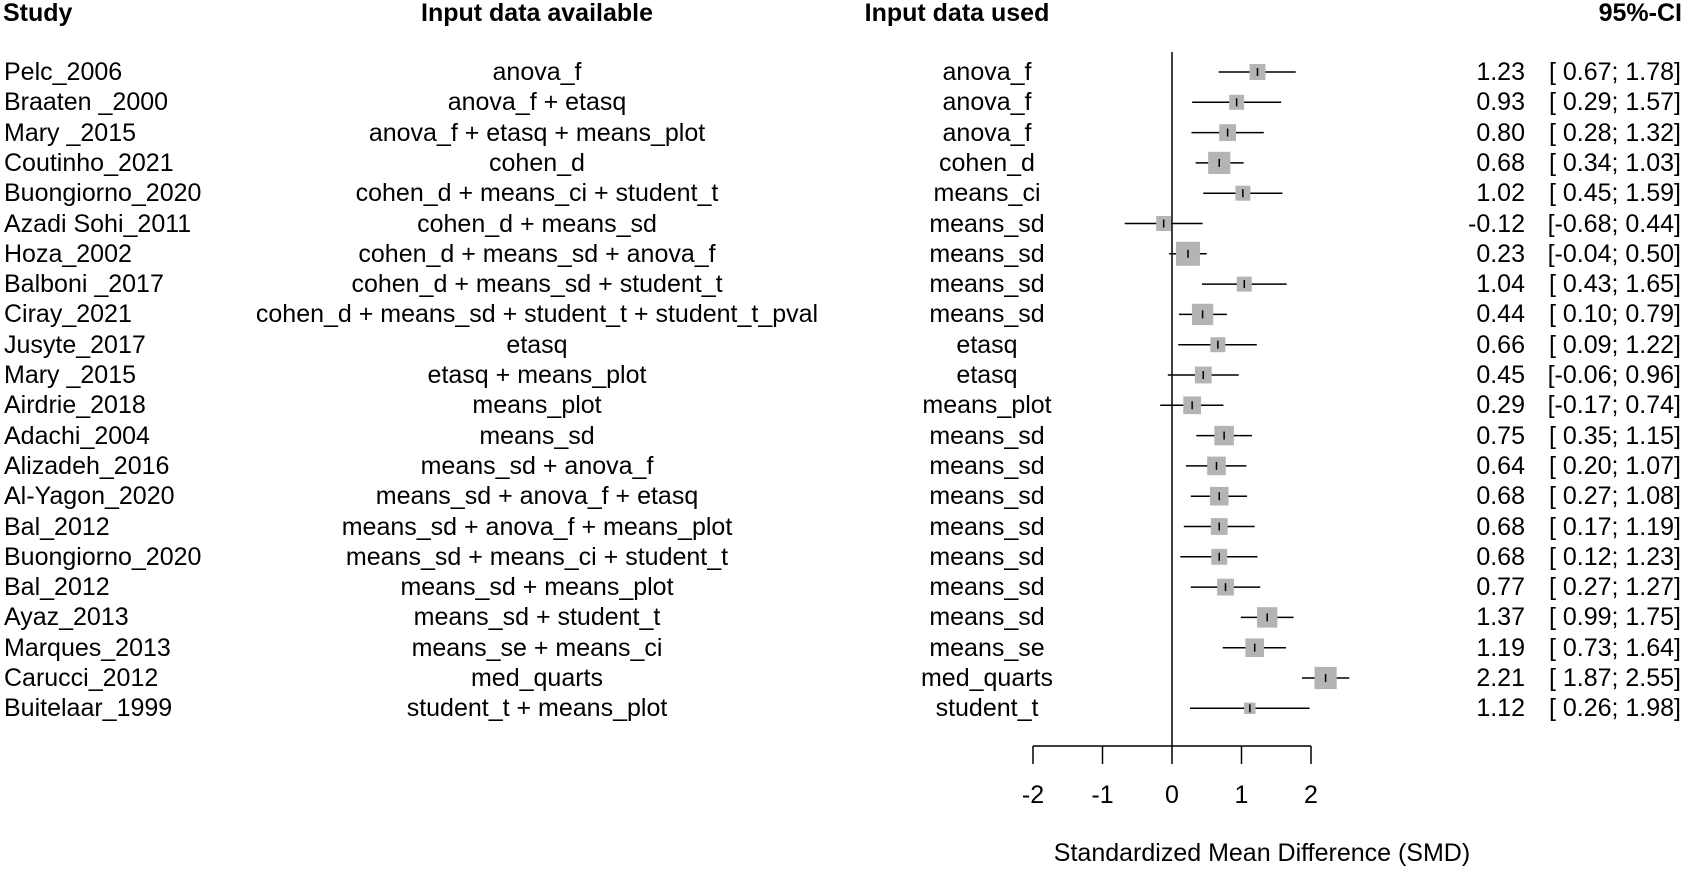 The width and height of the screenshot is (1685, 870). I want to click on ci-value: [-0.68; 0.44], so click(1614, 223).